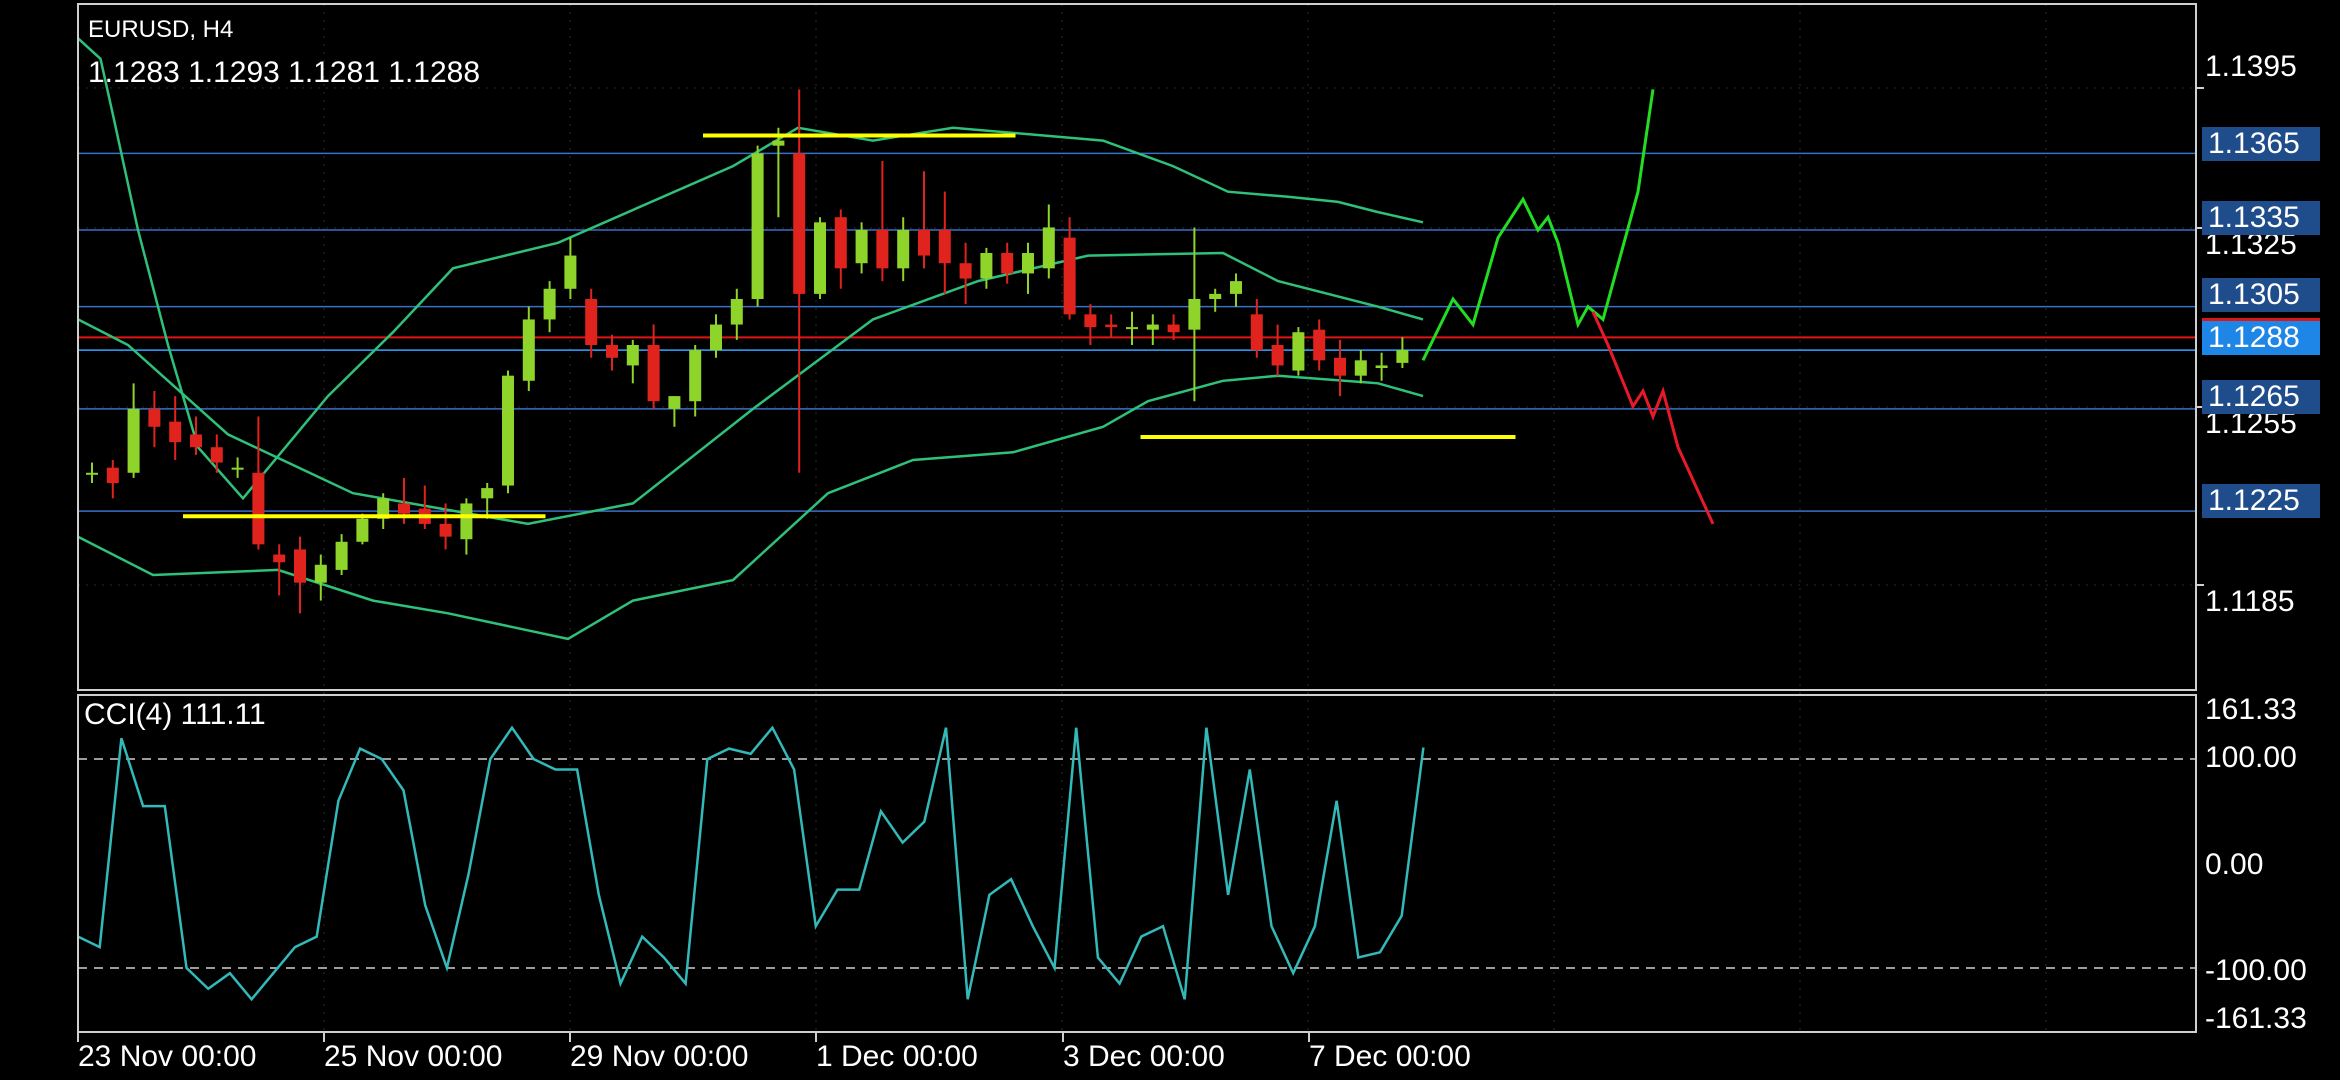 This screenshot has width=2340, height=1080. Describe the element at coordinates (2250, 601) in the screenshot. I see `price-tick: 1.1185` at that location.